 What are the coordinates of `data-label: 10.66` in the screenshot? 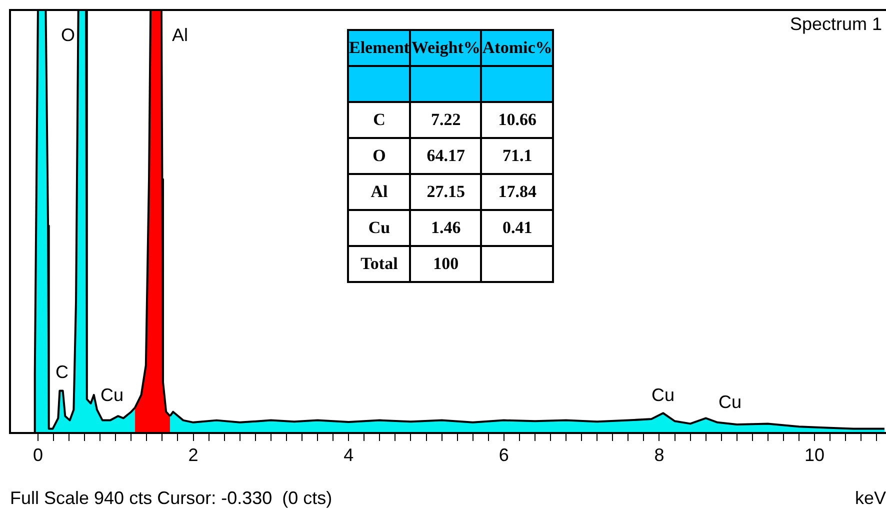 It's located at (517, 120).